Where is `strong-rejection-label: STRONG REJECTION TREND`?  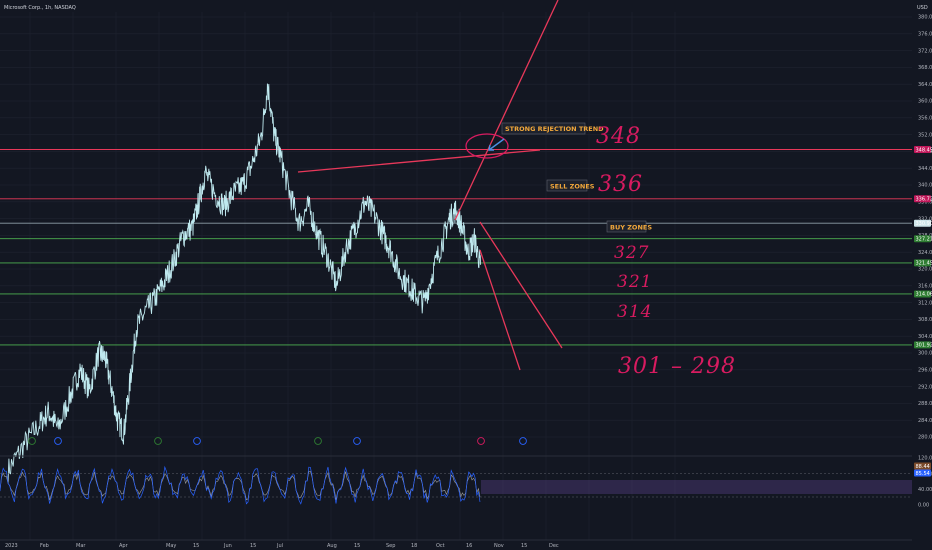 strong-rejection-label: STRONG REJECTION TREND is located at coordinates (552, 128).